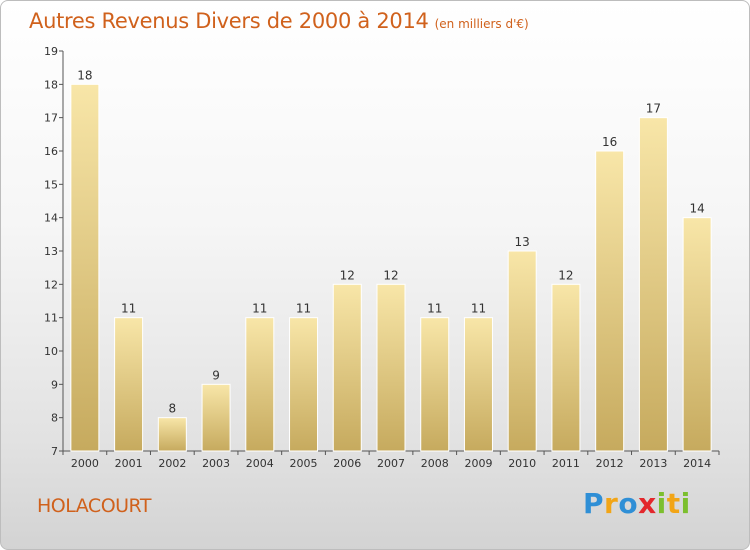  What do you see at coordinates (94, 506) in the screenshot?
I see `commune-name: HOLACOURT` at bounding box center [94, 506].